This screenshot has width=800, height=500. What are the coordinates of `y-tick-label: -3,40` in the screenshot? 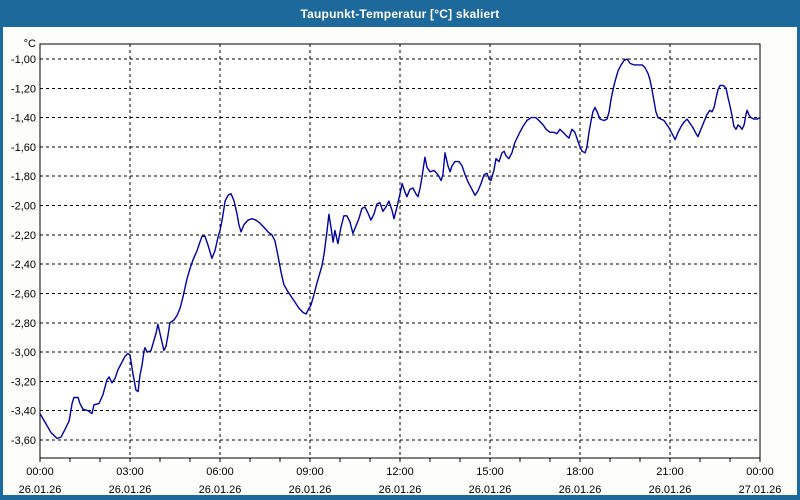 It's located at (23, 412).